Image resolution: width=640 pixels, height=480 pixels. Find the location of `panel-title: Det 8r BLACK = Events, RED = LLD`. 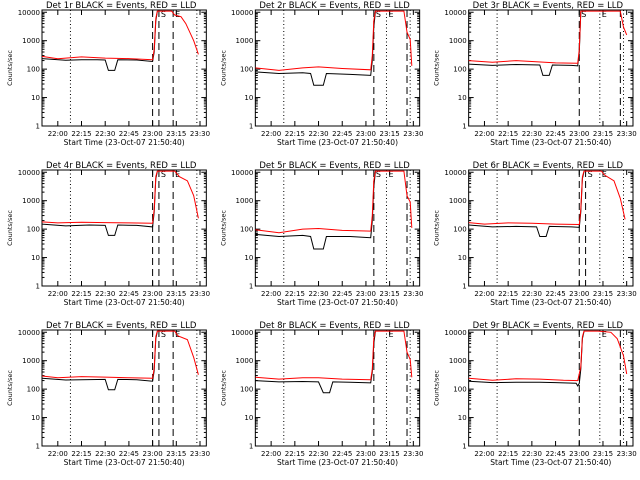

panel-title: Det 8r BLACK = Events, RED = LLD is located at coordinates (334, 326).